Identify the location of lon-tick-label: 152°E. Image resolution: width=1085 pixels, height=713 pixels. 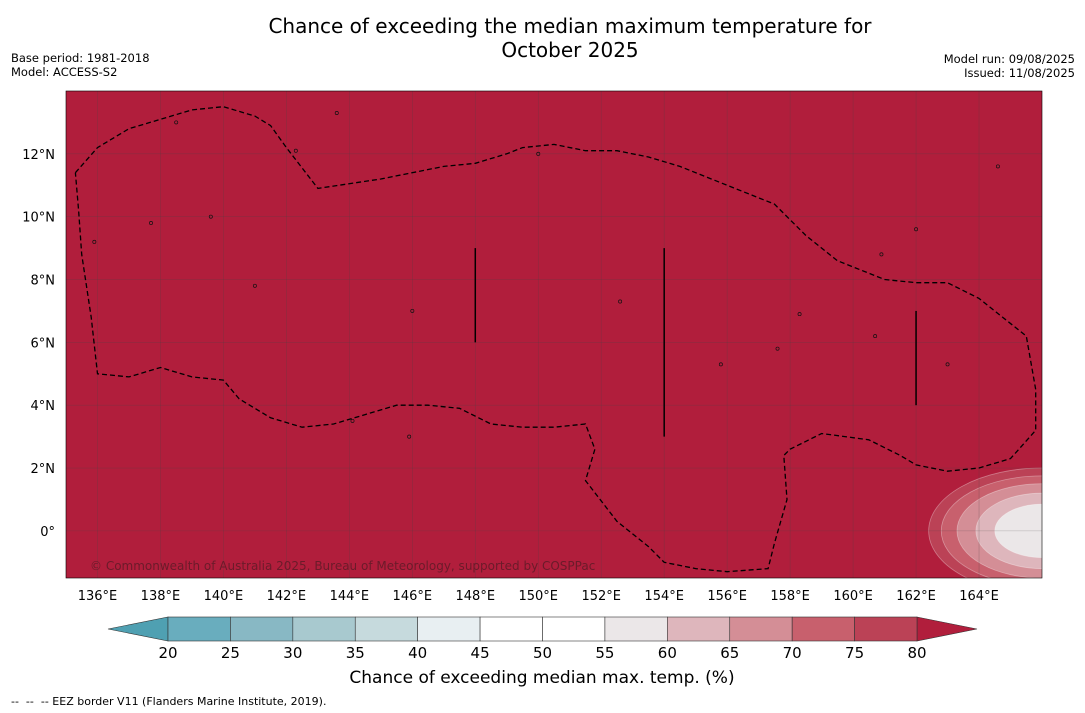
(601, 596).